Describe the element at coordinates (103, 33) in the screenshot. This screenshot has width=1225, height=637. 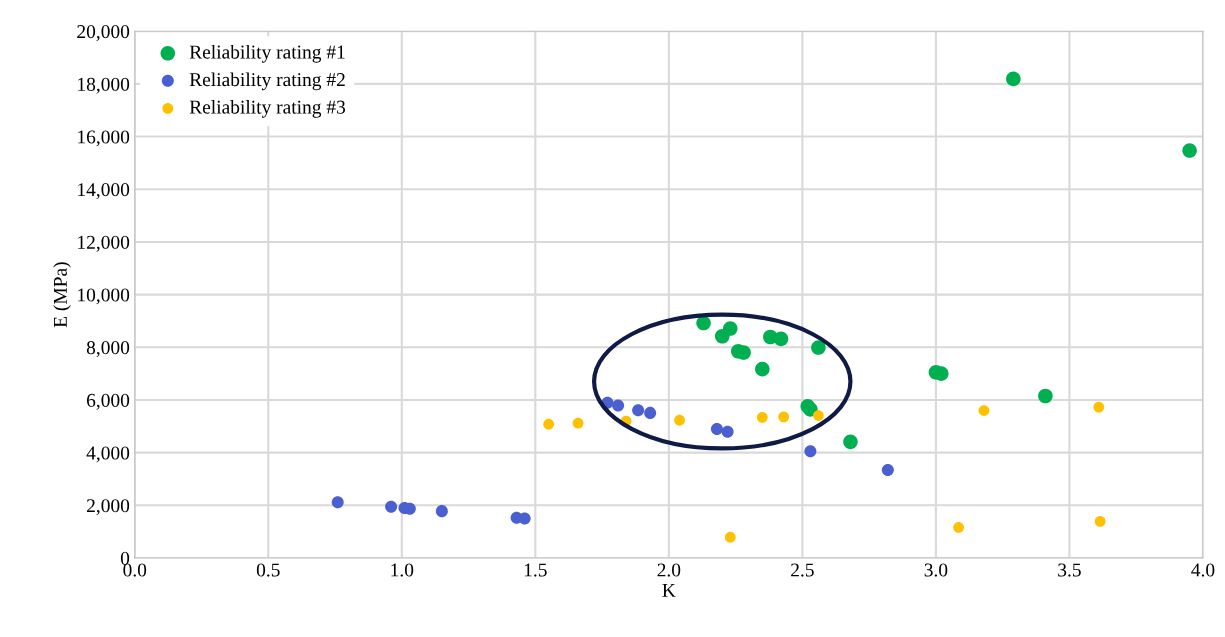
I see `y-tick-label: 20,000` at that location.